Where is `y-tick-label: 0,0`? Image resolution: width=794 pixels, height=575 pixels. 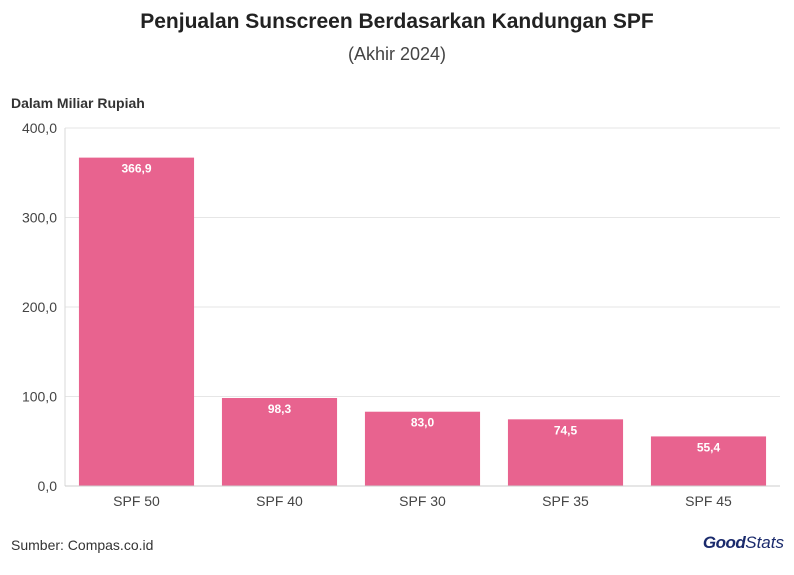
y-tick-label: 0,0 is located at coordinates (48, 486).